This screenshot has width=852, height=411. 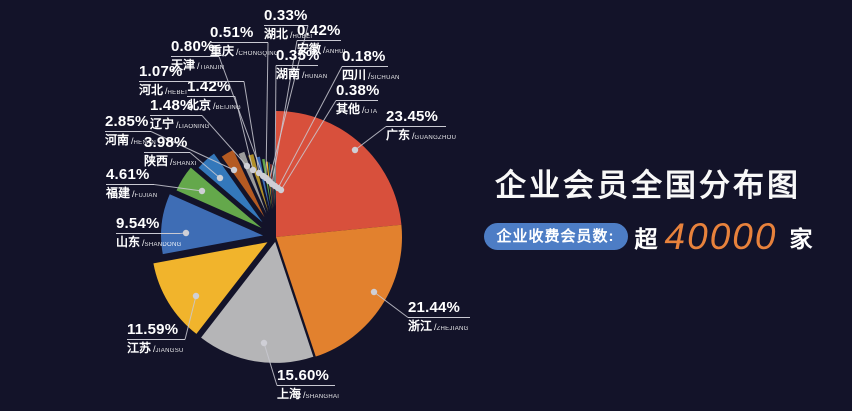 I want to click on slice-label-beijing: 1.42% 北京/BEIJING, so click(x=214, y=96).